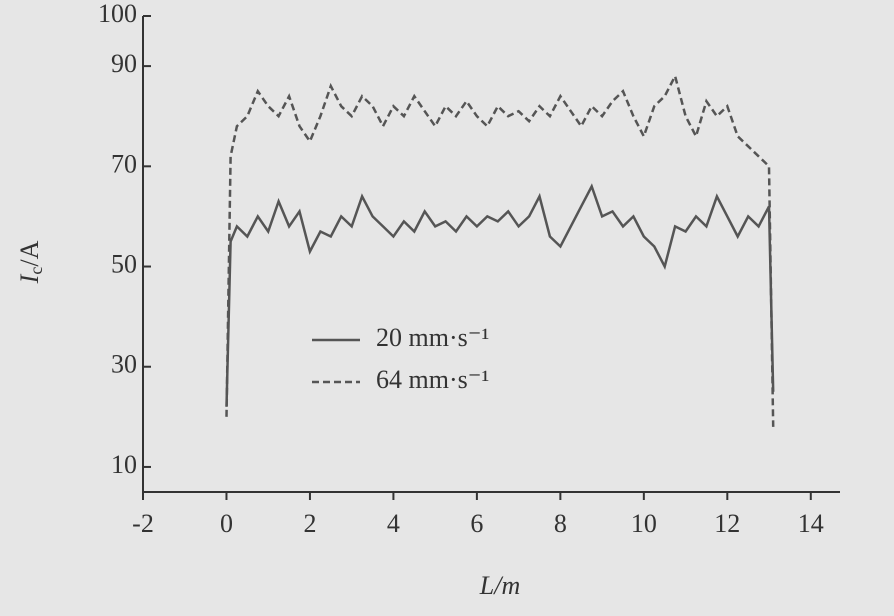 The image size is (894, 616). Describe the element at coordinates (432, 379) in the screenshot. I see `legend-label: 64 mm·s⁻¹` at that location.